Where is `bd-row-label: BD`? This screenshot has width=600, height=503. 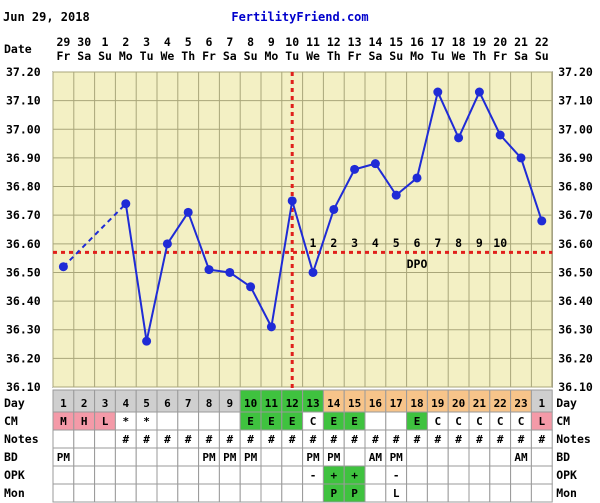 bd-row-label: BD is located at coordinates (11, 457).